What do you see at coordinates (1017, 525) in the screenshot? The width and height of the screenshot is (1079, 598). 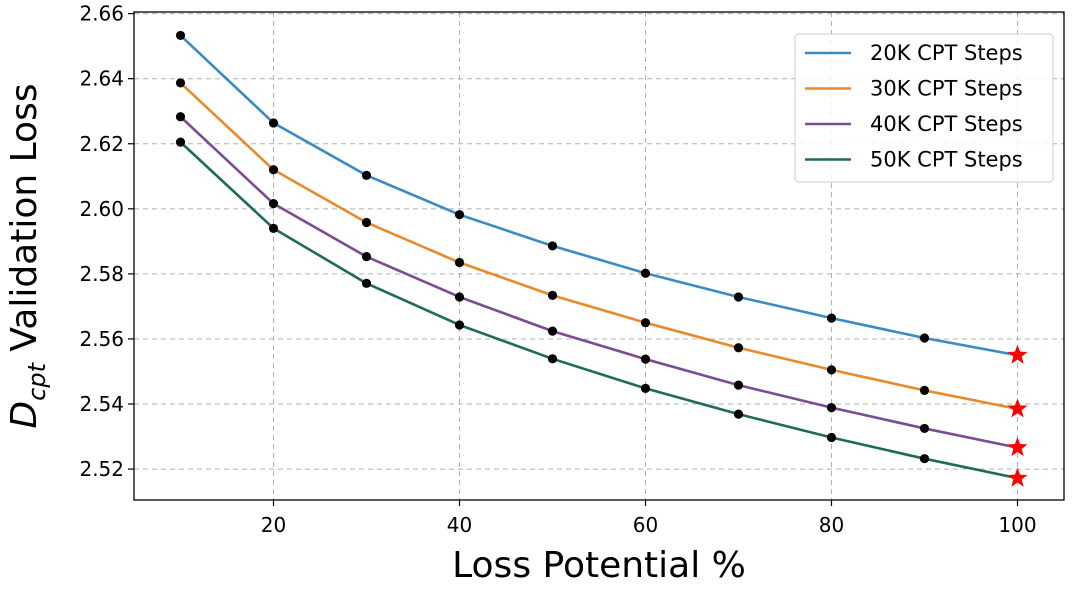 I see `x-tick-label: 100` at bounding box center [1017, 525].